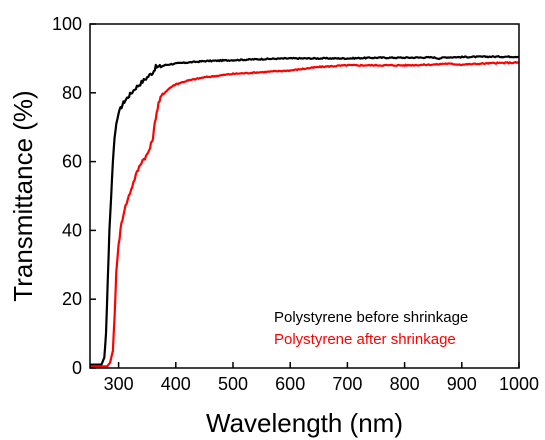 The image size is (545, 440). I want to click on x-tick-label: 500, so click(233, 384).